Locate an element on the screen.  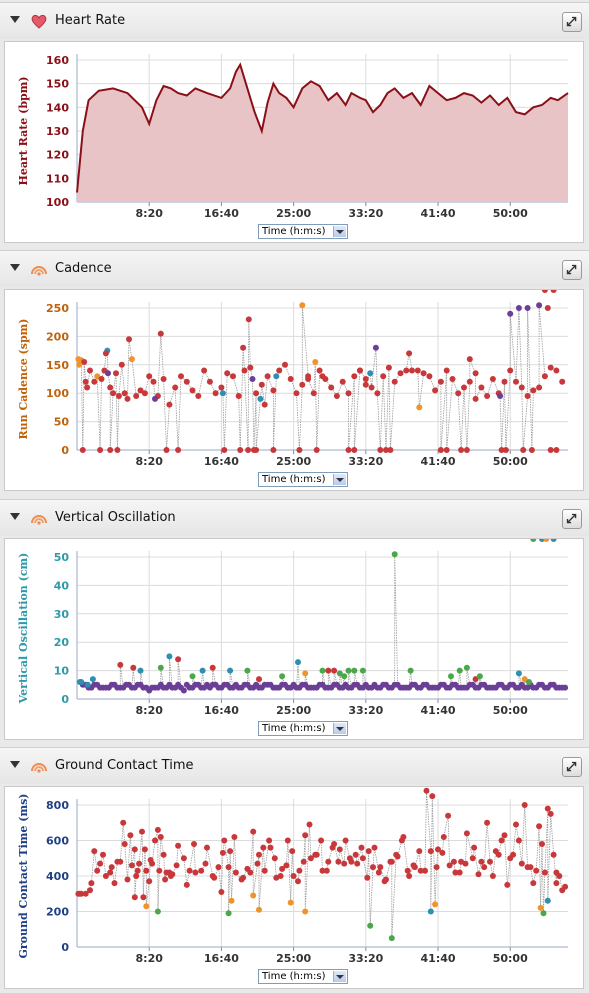
y-tick-label: 30 is located at coordinates (62, 614).